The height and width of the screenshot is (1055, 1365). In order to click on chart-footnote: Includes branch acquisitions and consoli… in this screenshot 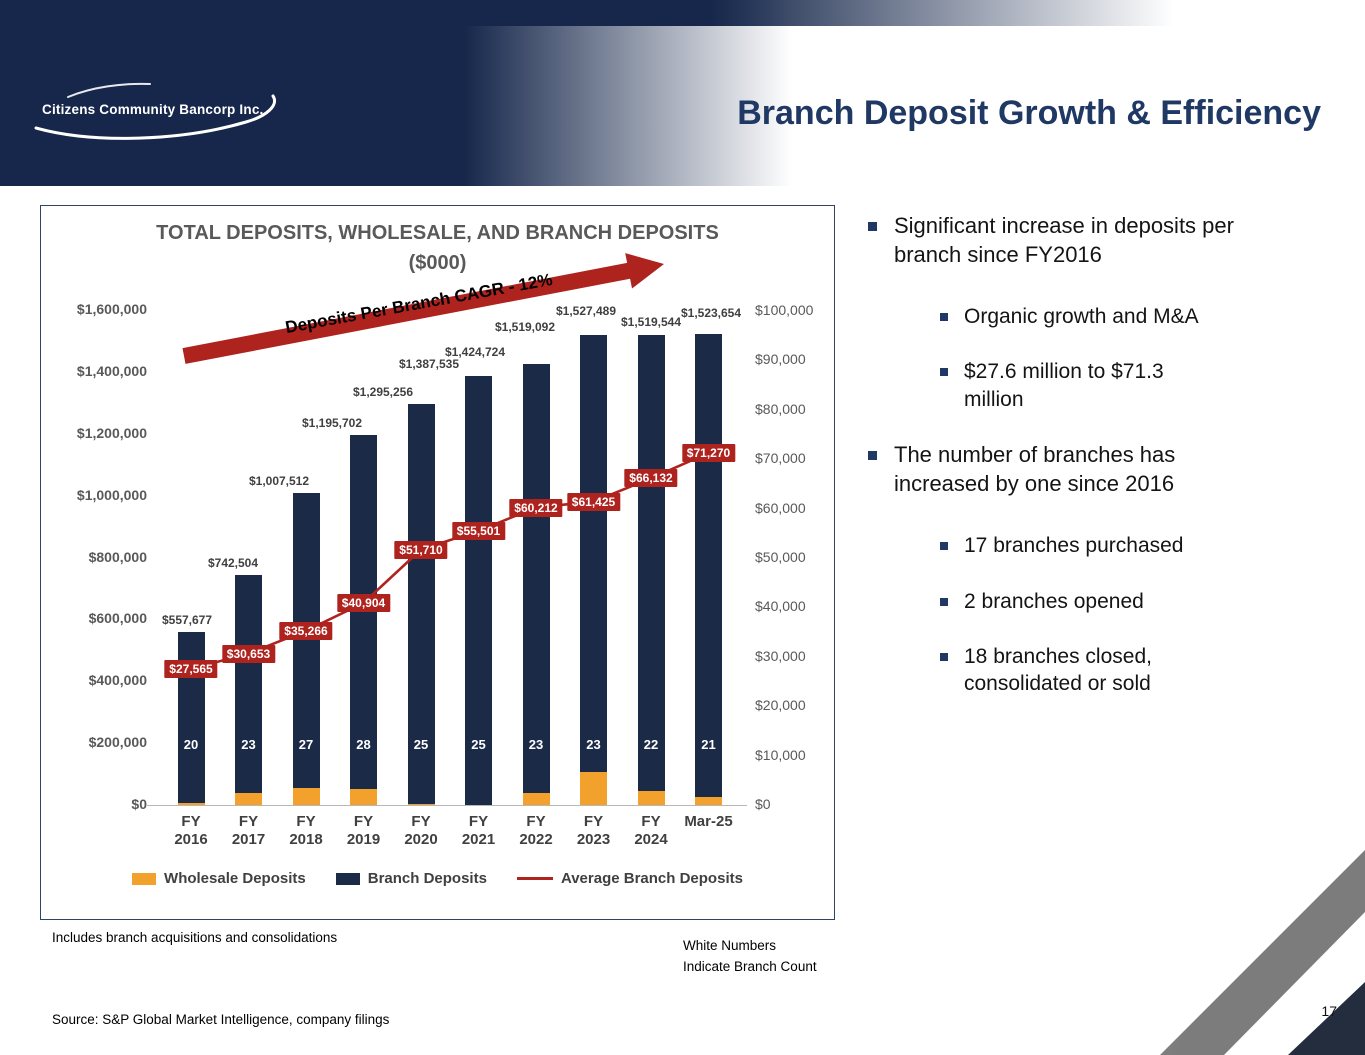, I will do `click(195, 937)`.